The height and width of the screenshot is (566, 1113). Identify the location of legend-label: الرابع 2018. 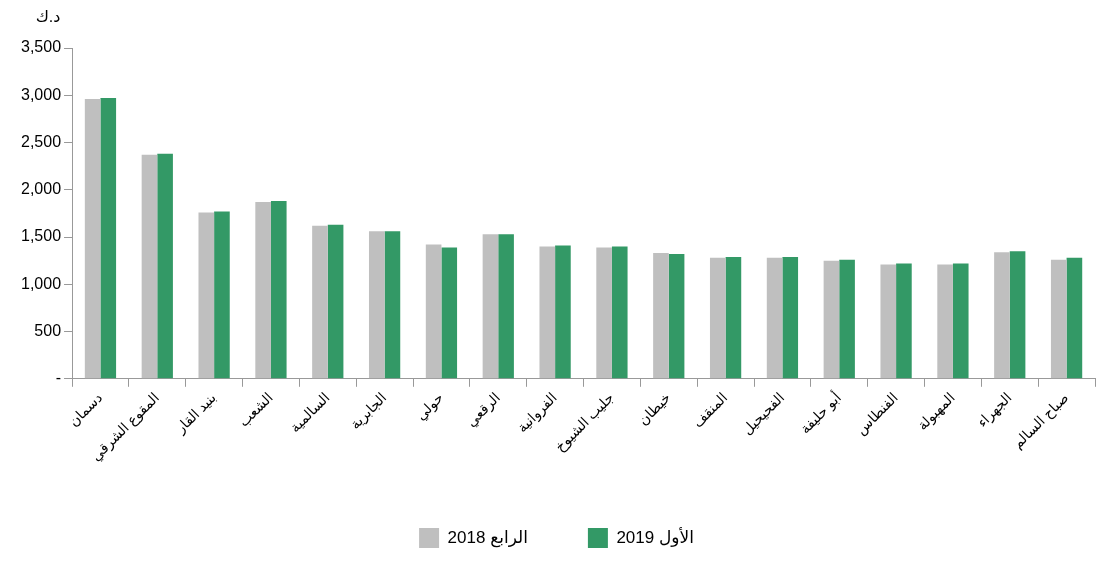
(487, 537).